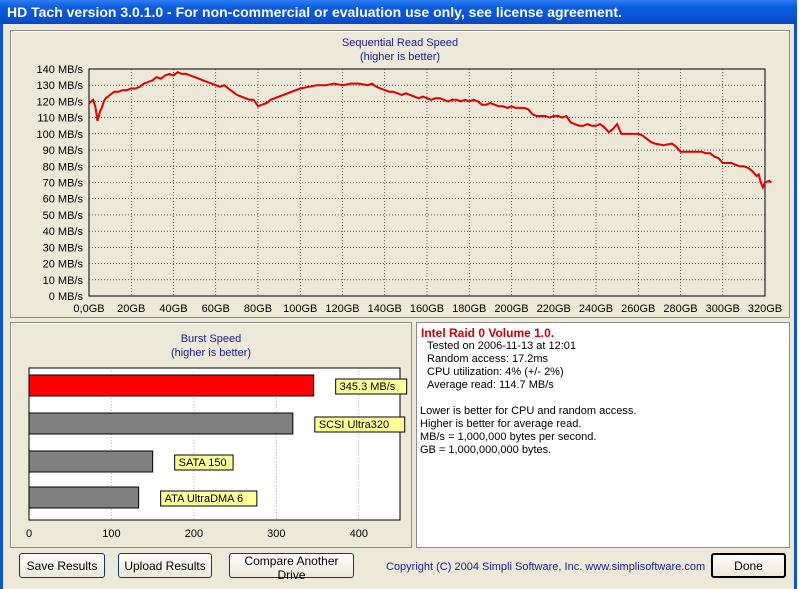 Image resolution: width=803 pixels, height=589 pixels. I want to click on burst-x-tick-label: 0, so click(29, 534).